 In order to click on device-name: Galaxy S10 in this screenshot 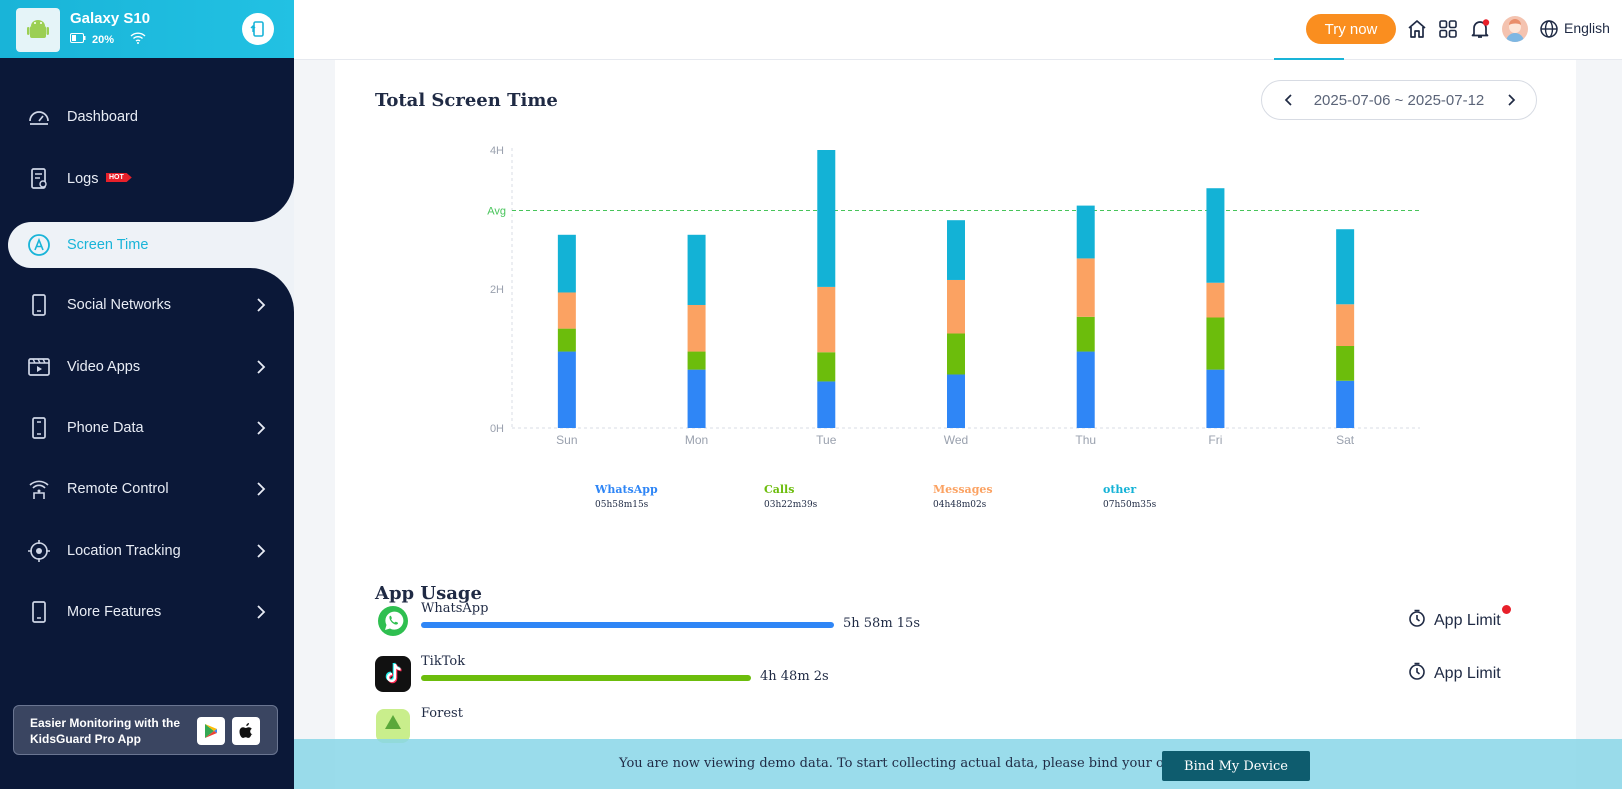, I will do `click(110, 18)`.